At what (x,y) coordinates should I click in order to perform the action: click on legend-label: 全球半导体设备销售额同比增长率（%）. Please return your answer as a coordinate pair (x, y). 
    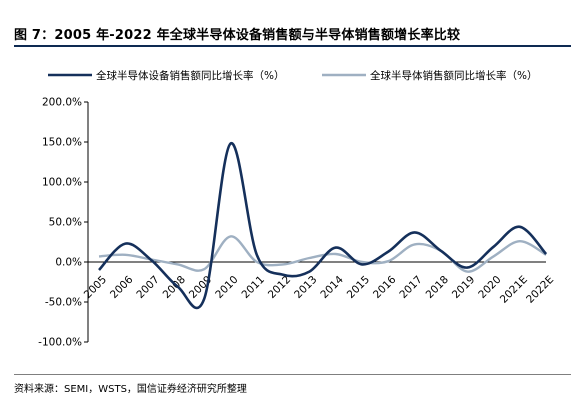
    Looking at the image, I should click on (190, 75).